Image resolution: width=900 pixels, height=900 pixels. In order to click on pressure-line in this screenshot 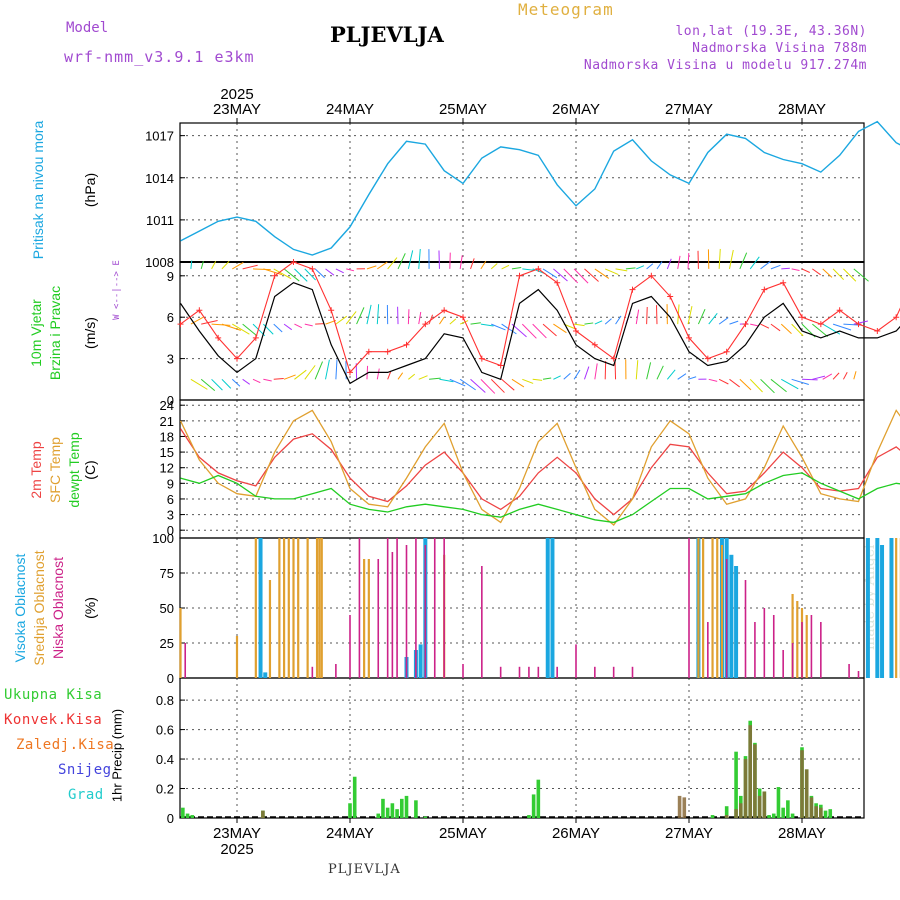, I will do `click(540, 188)`.